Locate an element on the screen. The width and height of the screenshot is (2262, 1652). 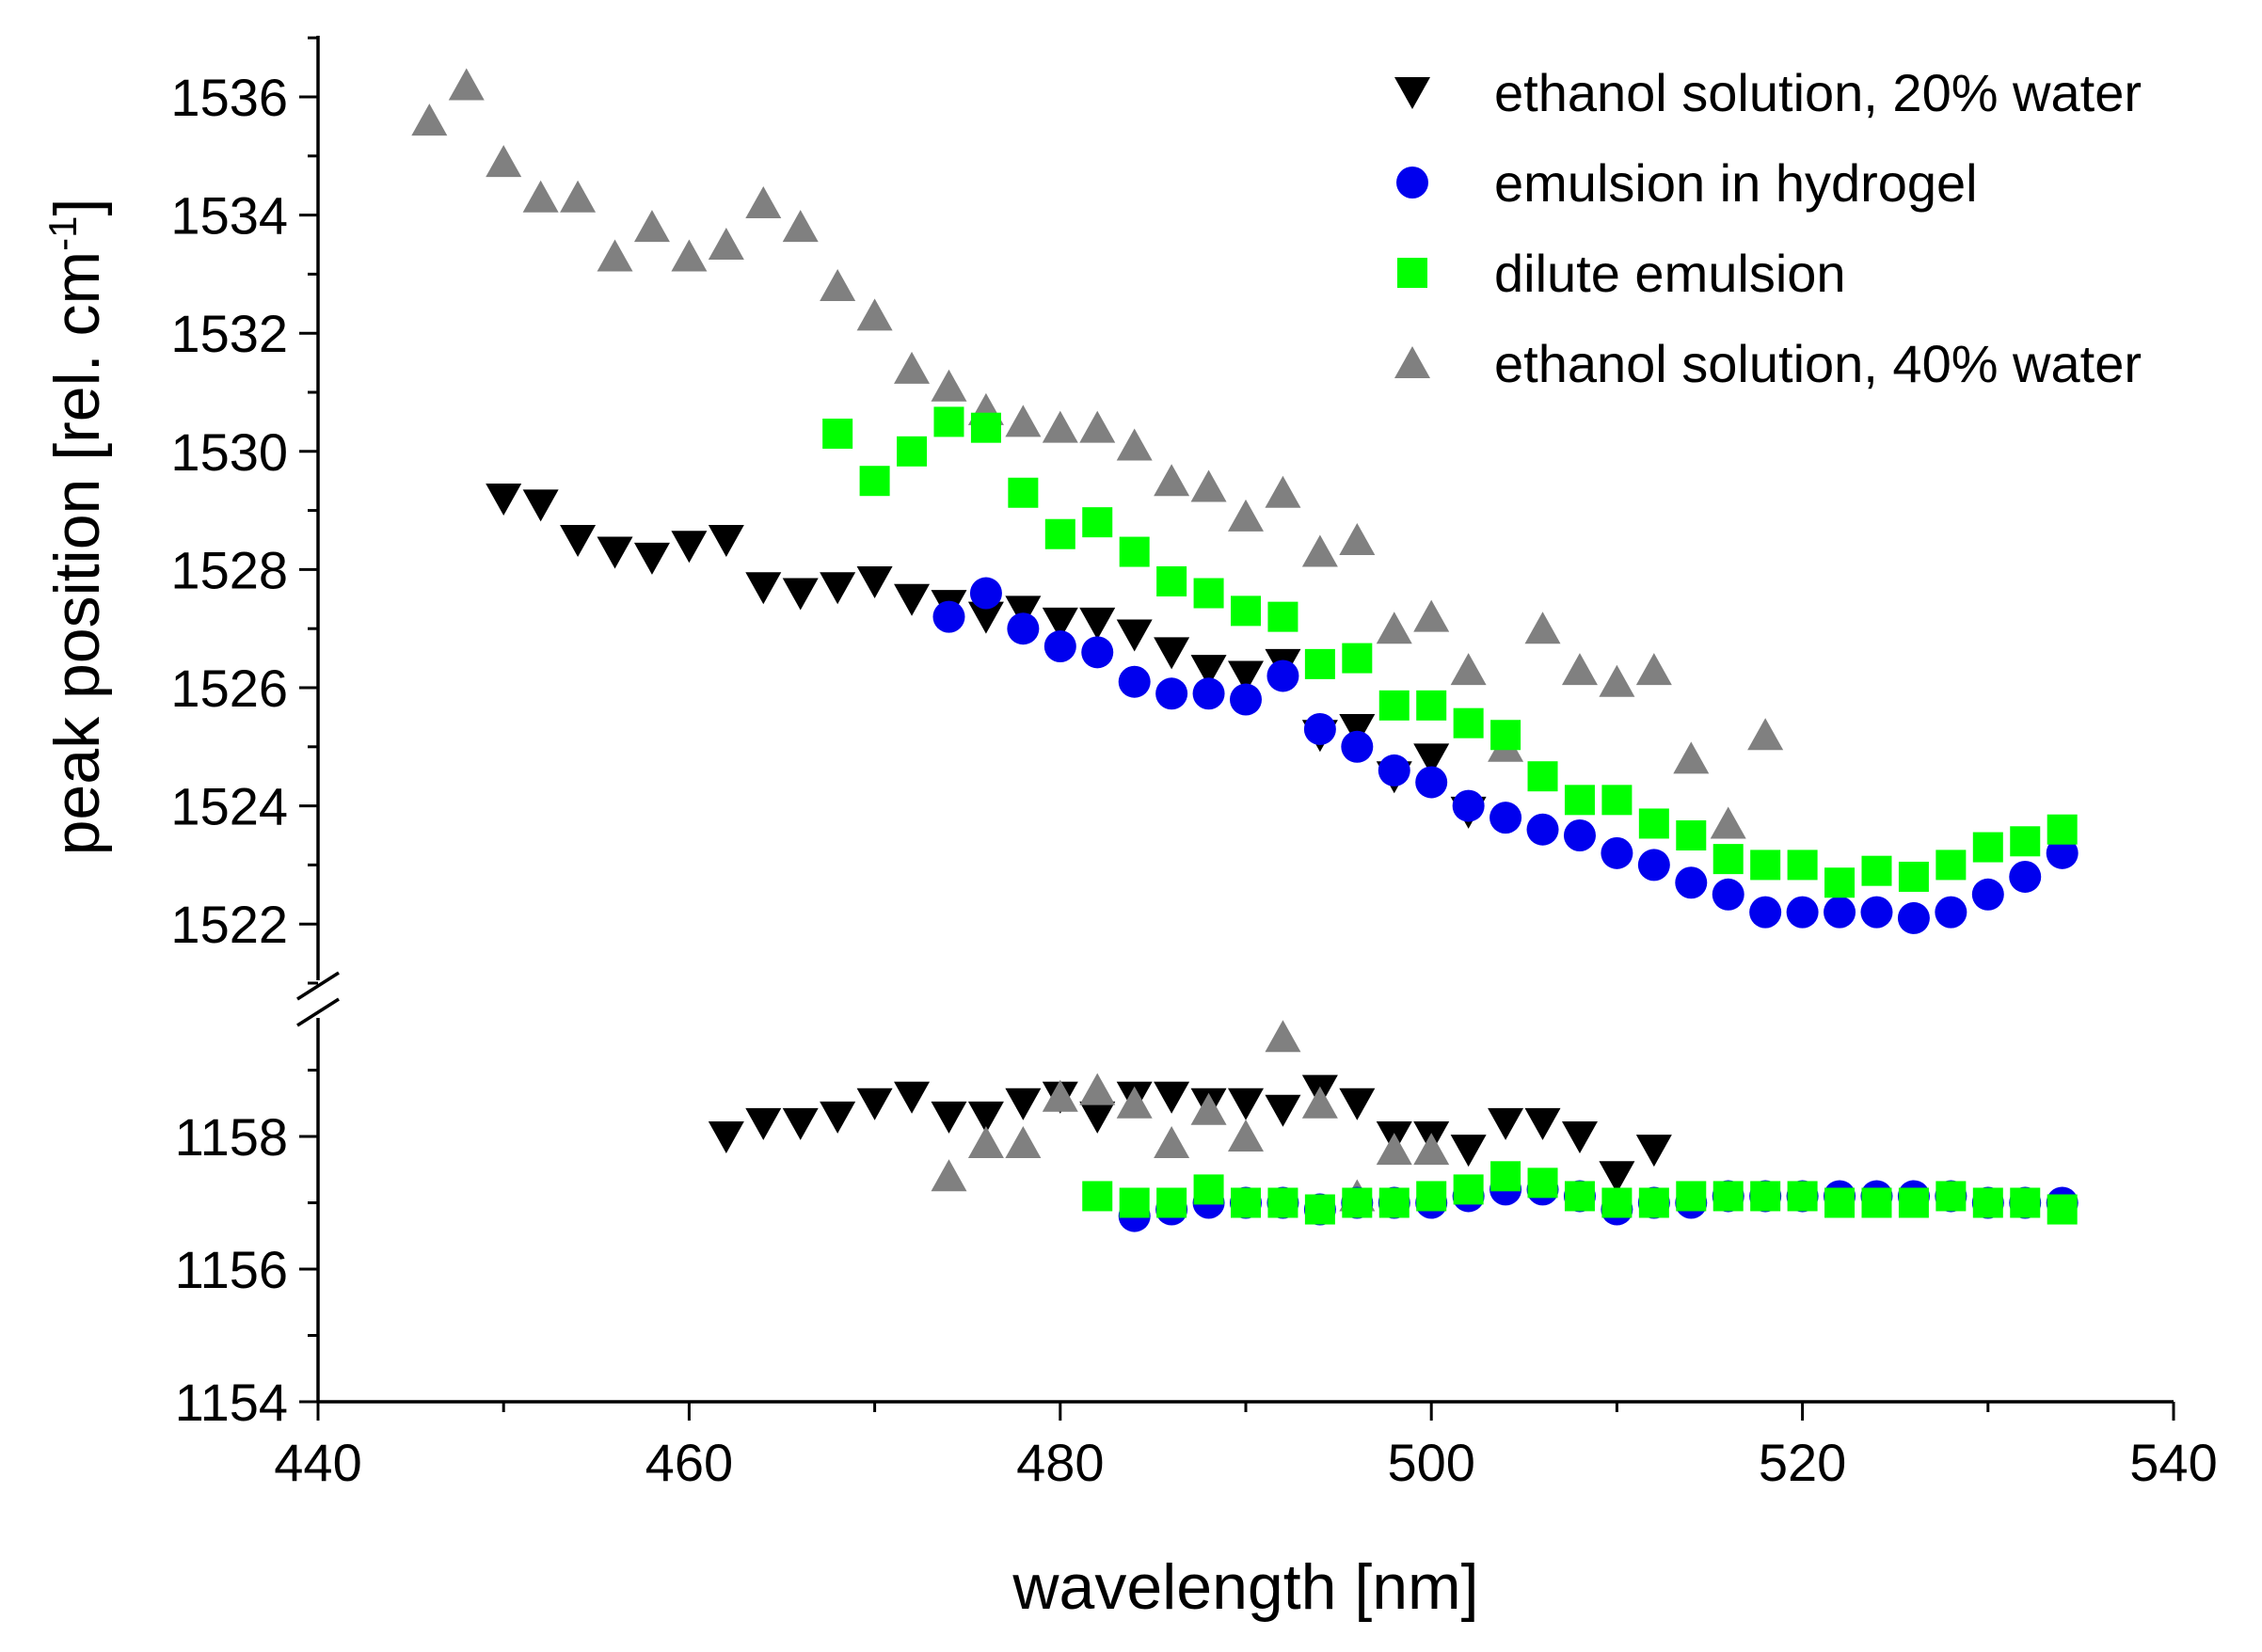
x-tick-label: 540 is located at coordinates (2173, 1462).